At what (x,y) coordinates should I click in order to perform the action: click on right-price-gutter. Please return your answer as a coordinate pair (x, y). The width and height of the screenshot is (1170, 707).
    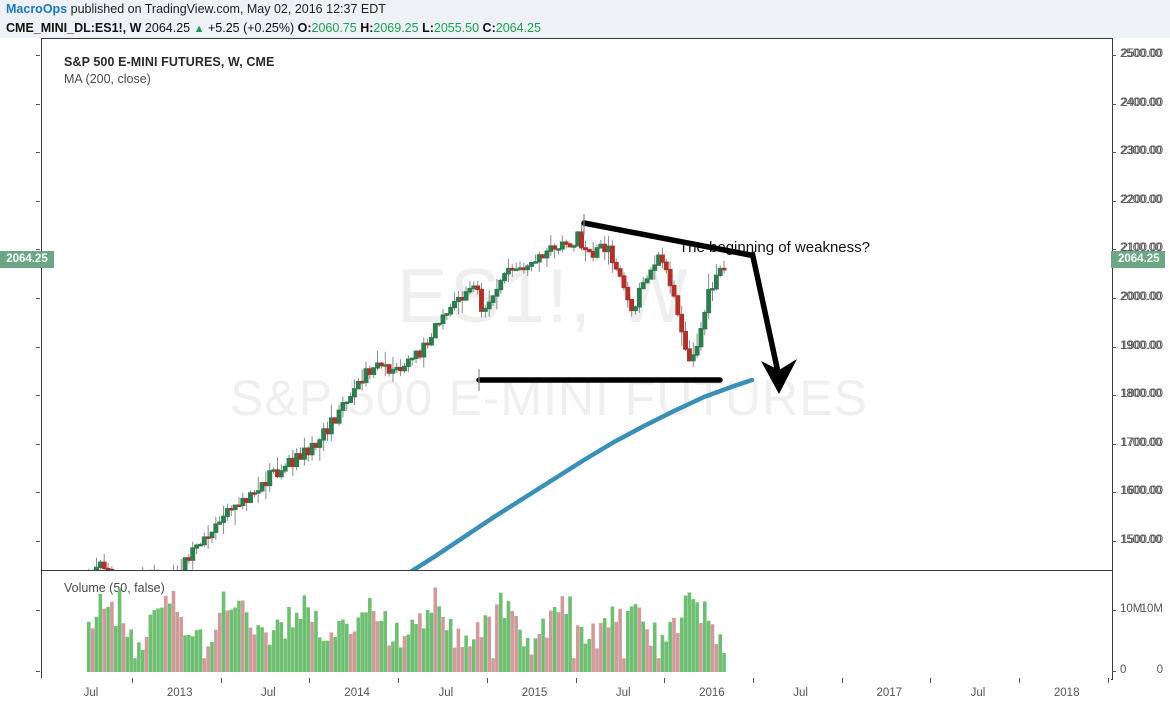
    Looking at the image, I should click on (1140, 358).